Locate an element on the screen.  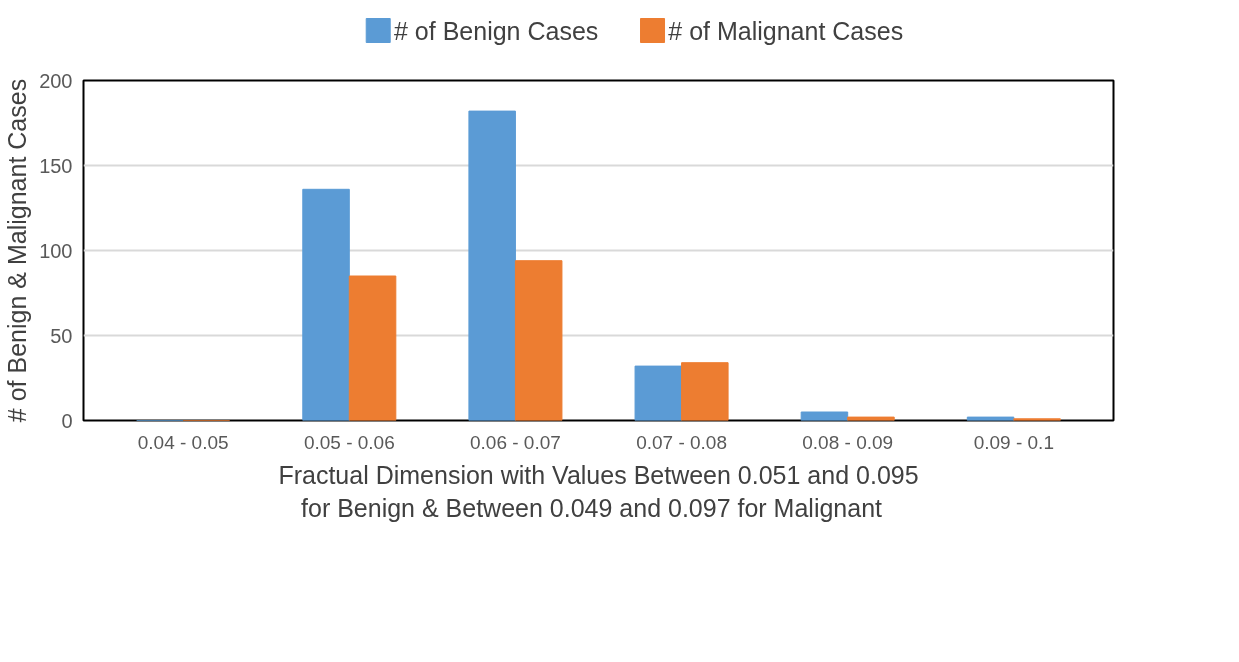
x-axis-title: Fractual Dimension with Values Between 0.051 and 0.095 for Benign & Between 0.049 and 0.097 for Malignant is located at coordinates (598, 491).